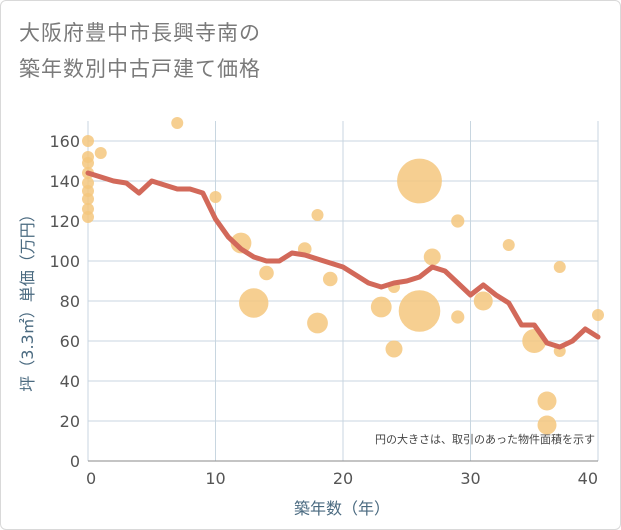  I want to click on y-tick-label: 0, so click(75, 461).